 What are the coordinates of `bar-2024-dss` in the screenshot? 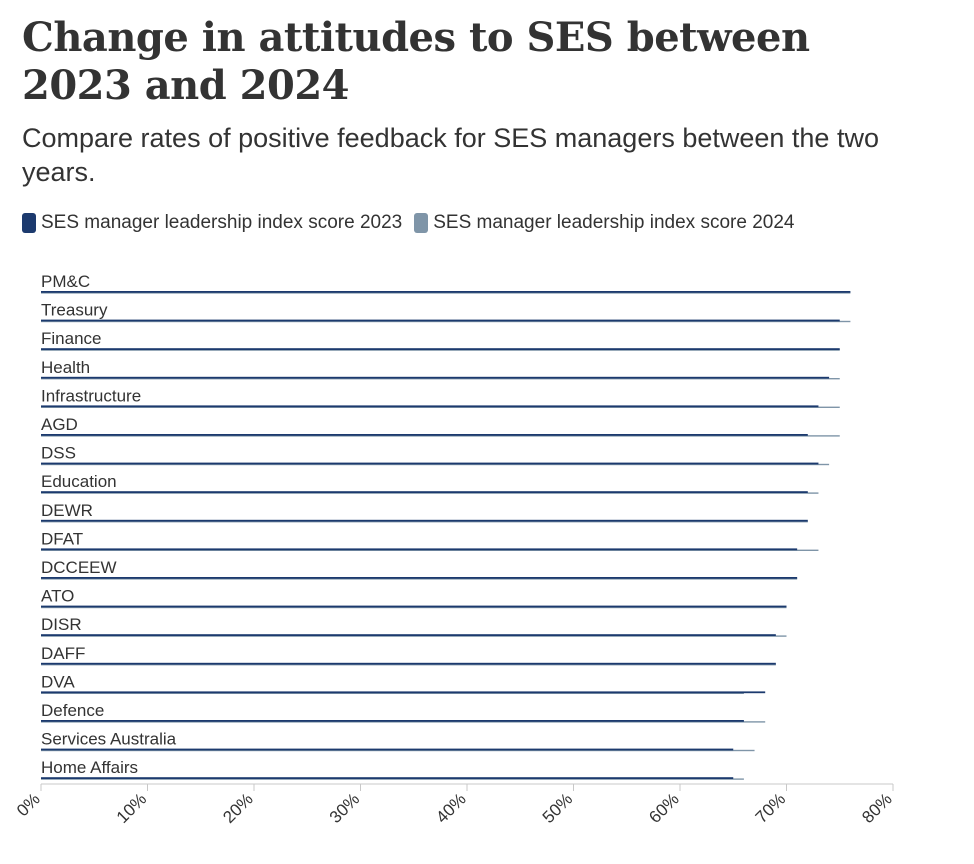 It's located at (435, 464).